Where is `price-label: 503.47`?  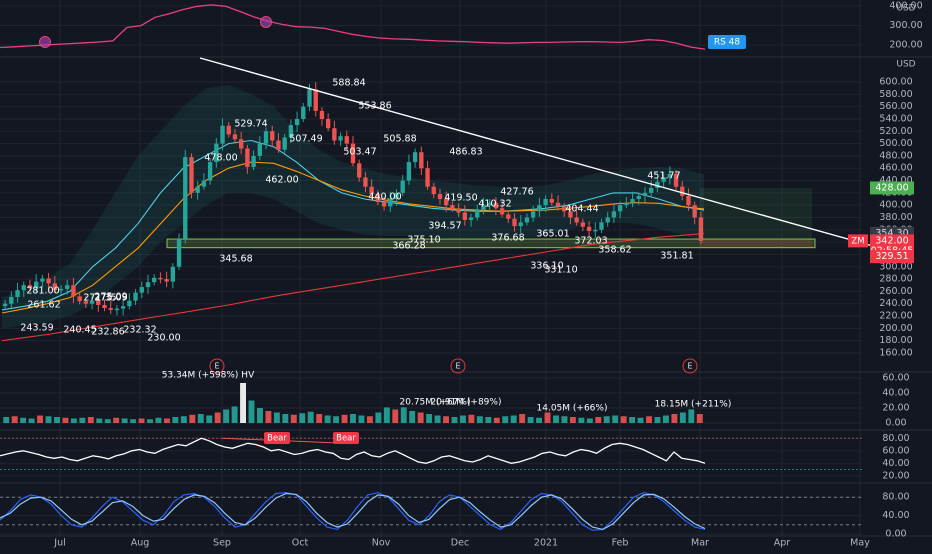 price-label: 503.47 is located at coordinates (359, 152).